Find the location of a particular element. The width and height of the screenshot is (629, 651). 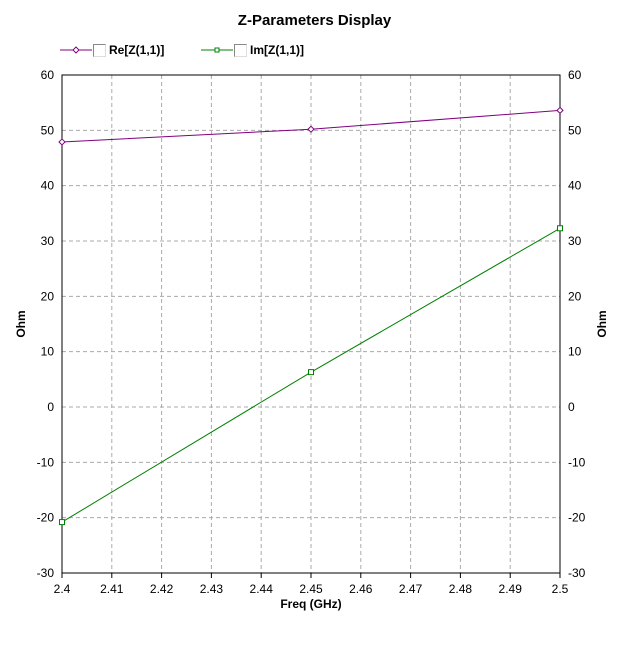

legend-checkbox-re is located at coordinates (99, 50).